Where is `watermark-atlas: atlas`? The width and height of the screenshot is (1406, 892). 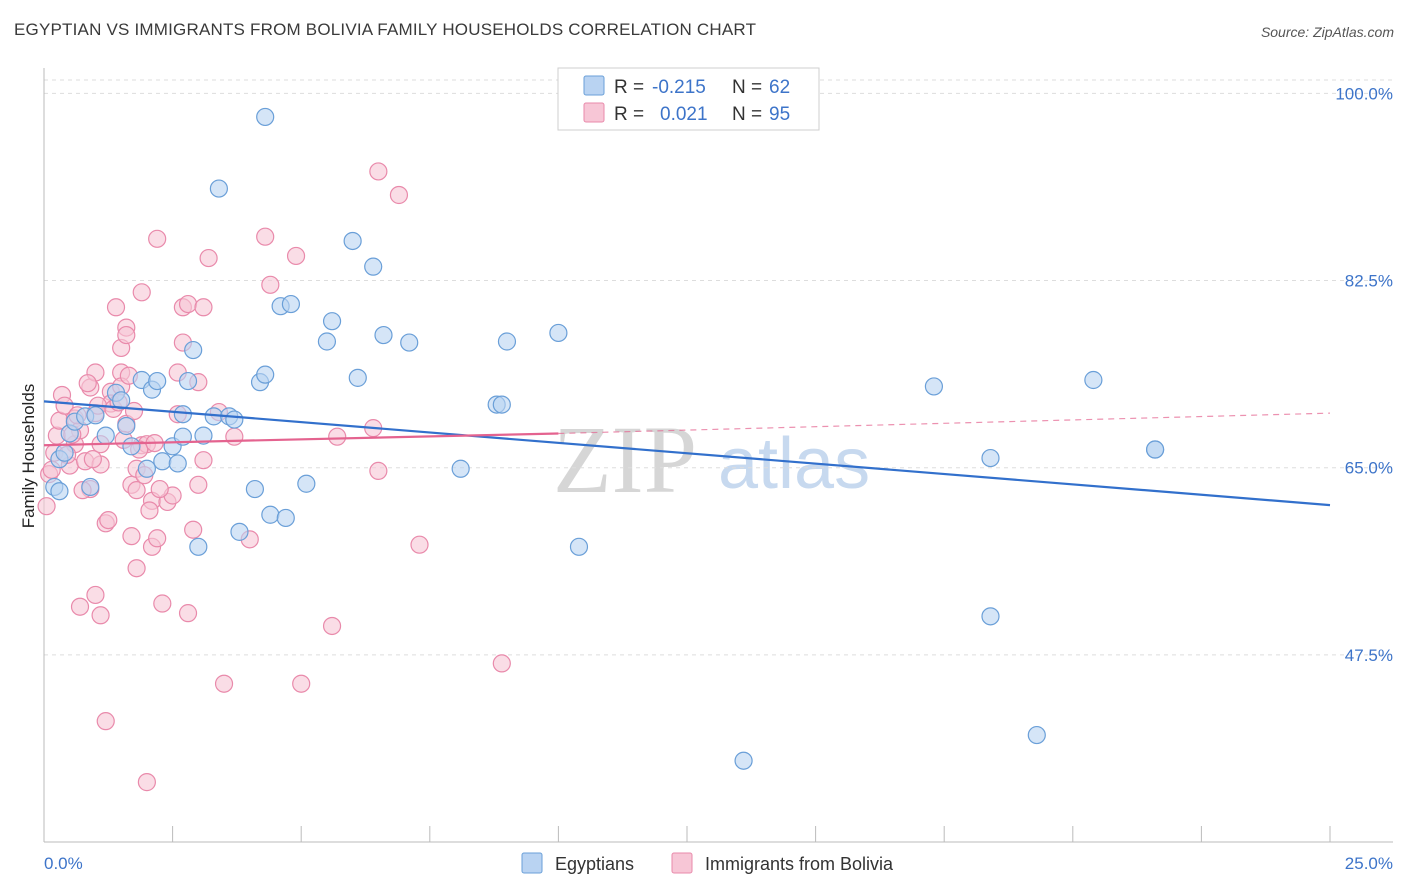 watermark-atlas: atlas is located at coordinates (794, 464).